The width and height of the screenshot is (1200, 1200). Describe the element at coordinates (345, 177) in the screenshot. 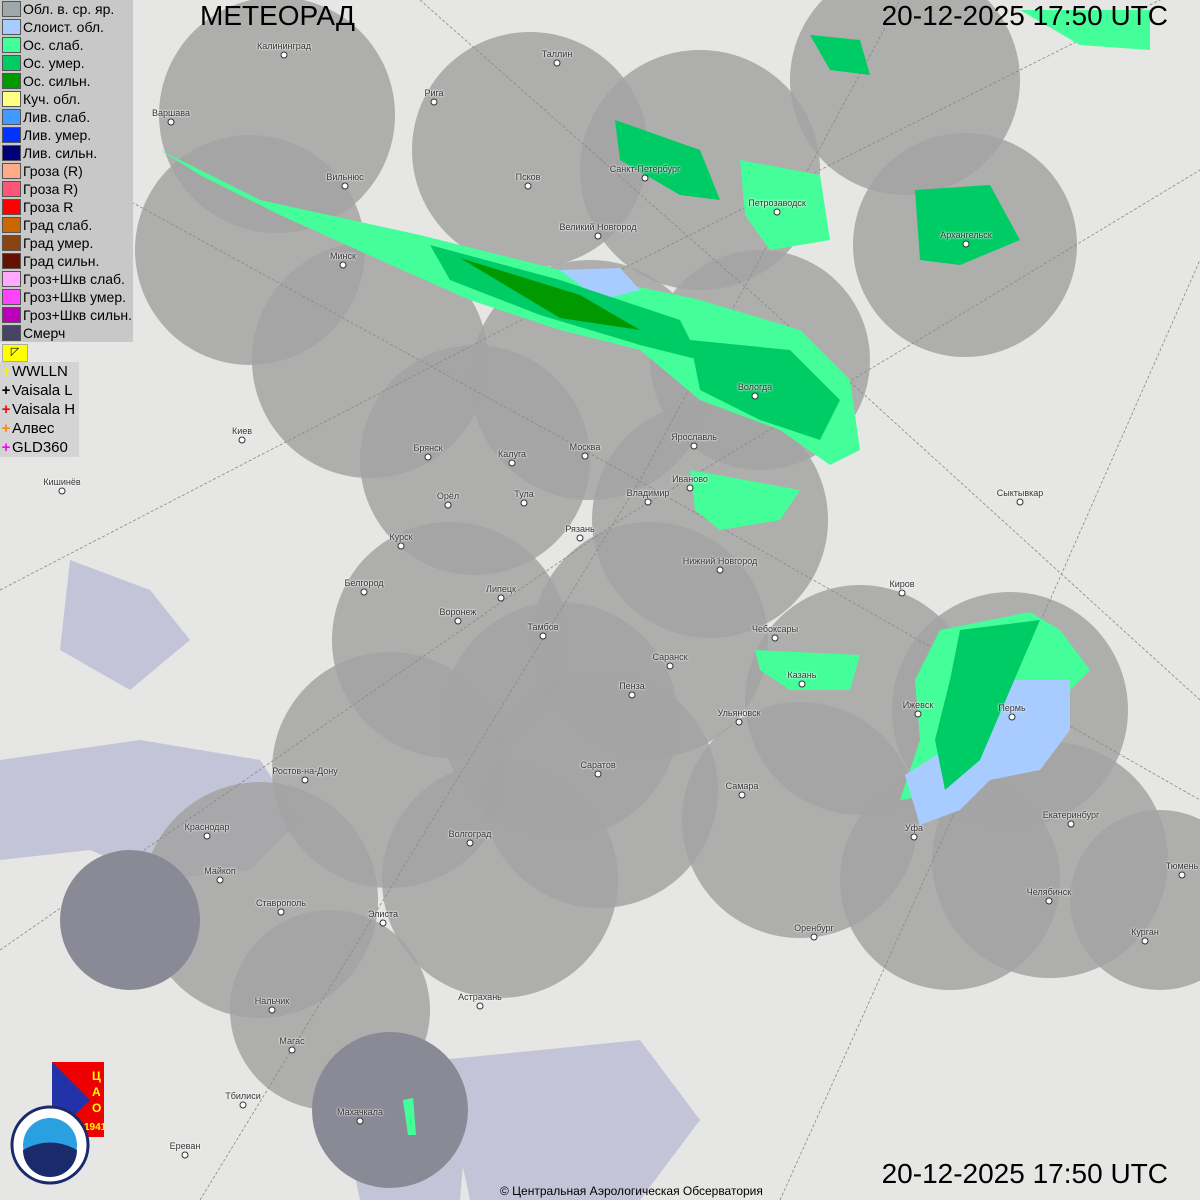

I see `city-label: Вильнюс` at that location.